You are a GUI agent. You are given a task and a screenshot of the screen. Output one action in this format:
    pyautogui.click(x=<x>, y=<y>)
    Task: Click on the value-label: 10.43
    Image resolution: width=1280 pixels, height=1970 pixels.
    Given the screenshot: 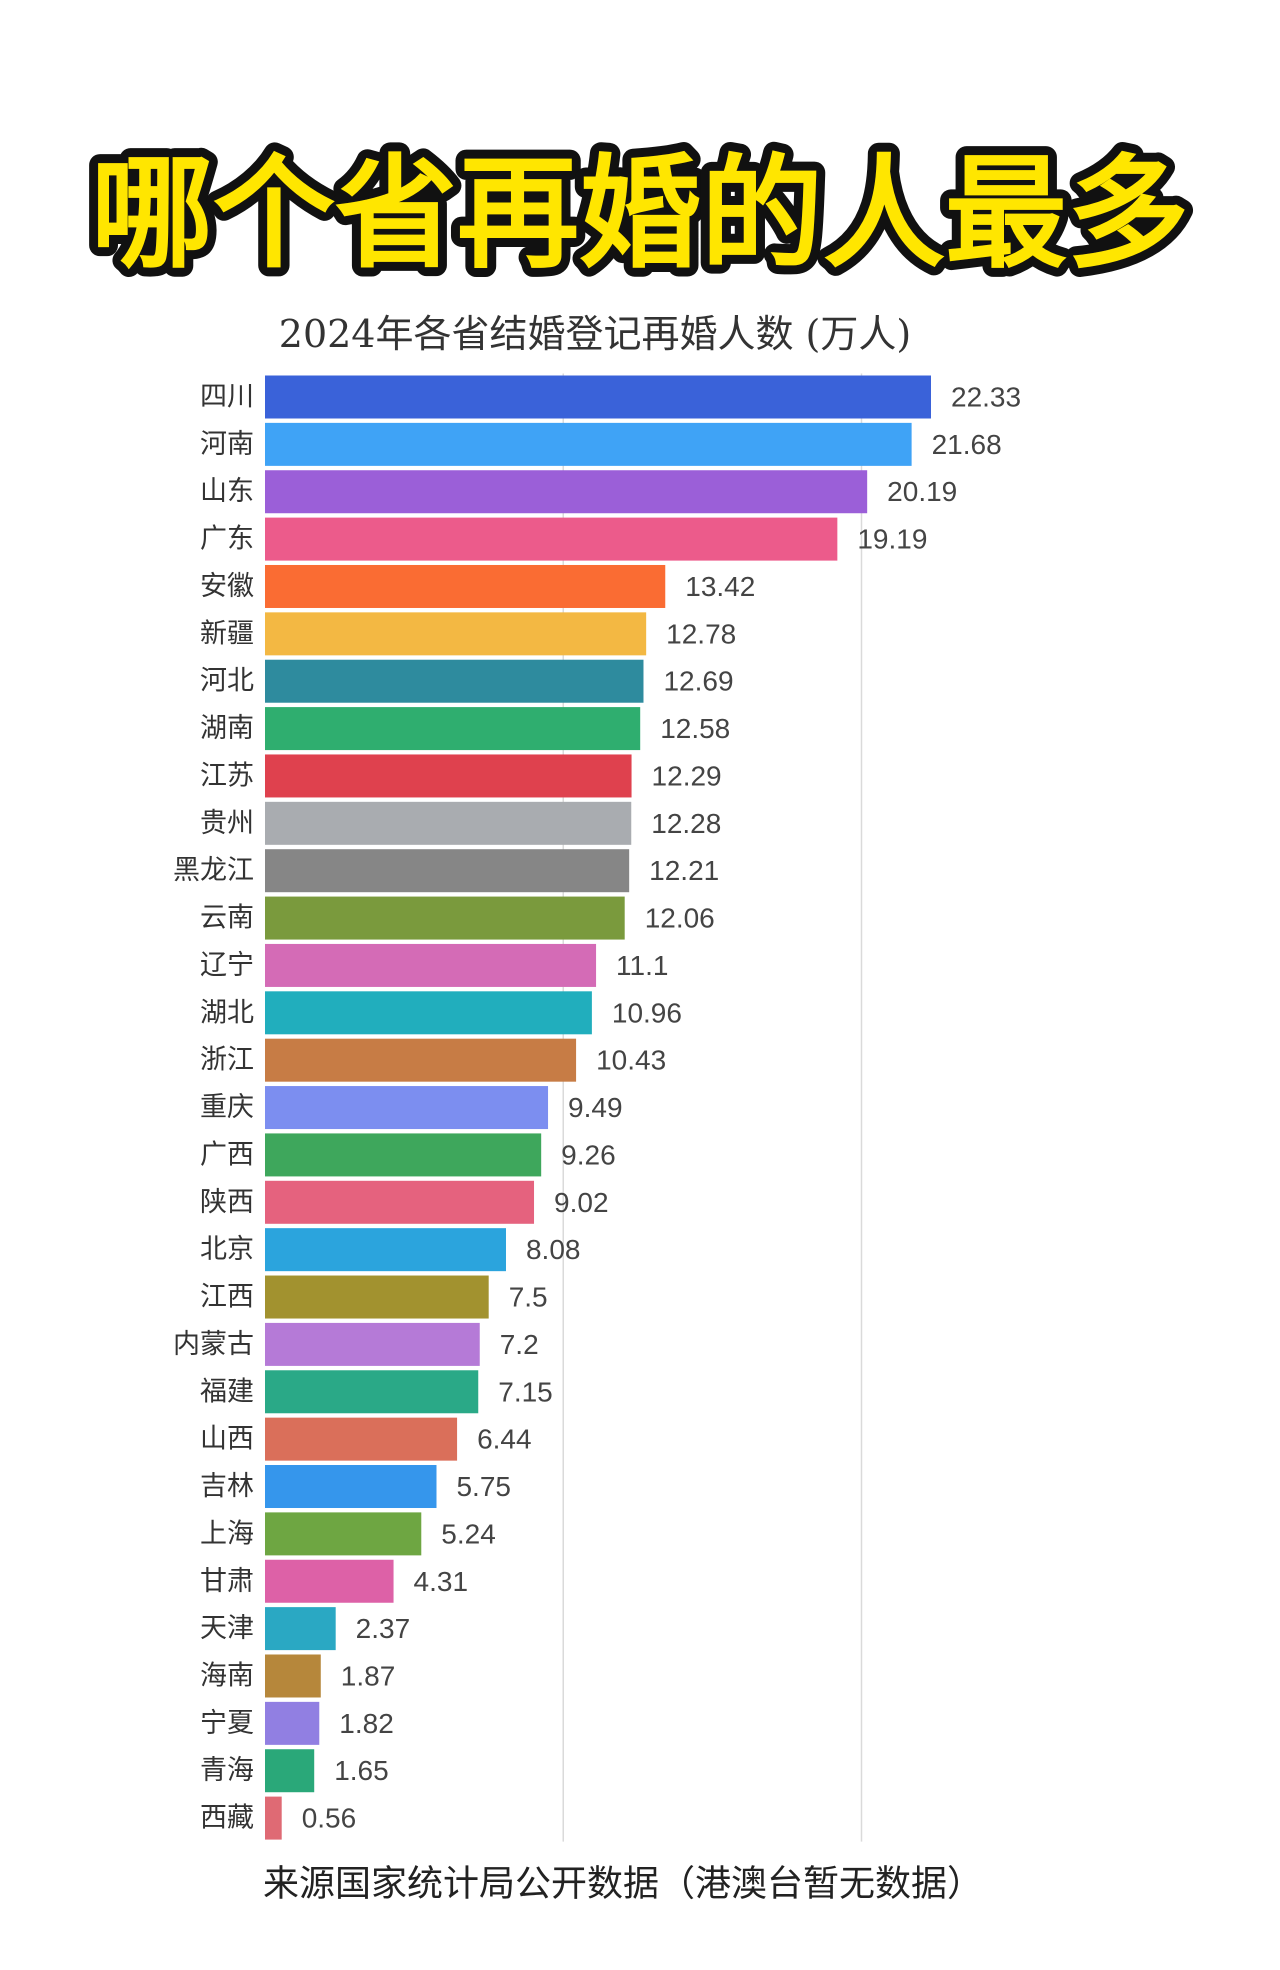 What is the action you would take?
    pyautogui.click(x=631, y=1060)
    